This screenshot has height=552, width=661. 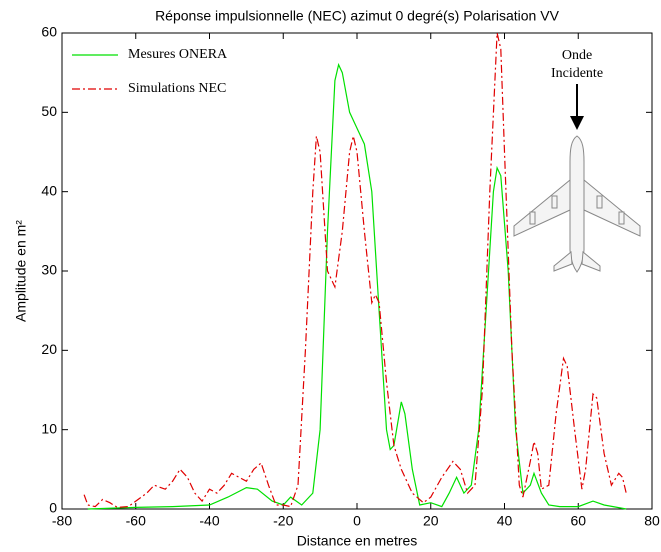 What do you see at coordinates (136, 521) in the screenshot?
I see `x-tick-label: -60` at bounding box center [136, 521].